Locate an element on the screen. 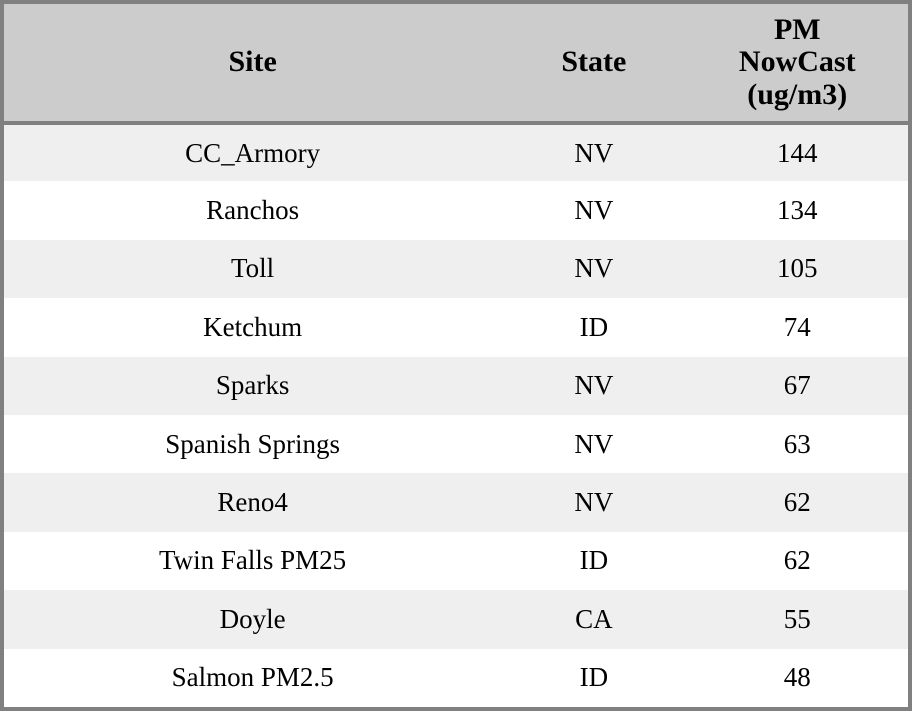 This screenshot has height=711, width=912. table-row: Ranchos NV 134 is located at coordinates (456, 210).